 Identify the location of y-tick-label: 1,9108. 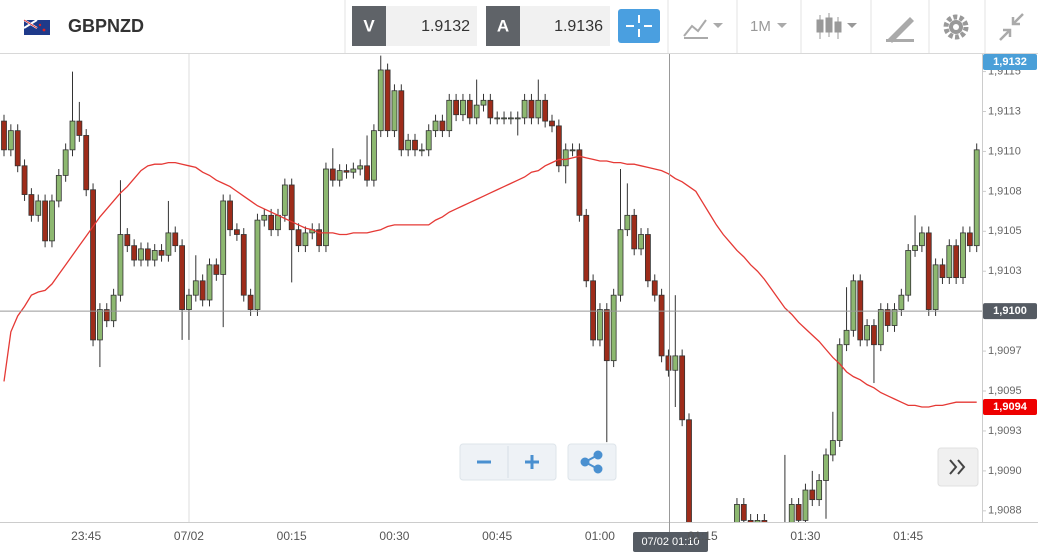
(1005, 191).